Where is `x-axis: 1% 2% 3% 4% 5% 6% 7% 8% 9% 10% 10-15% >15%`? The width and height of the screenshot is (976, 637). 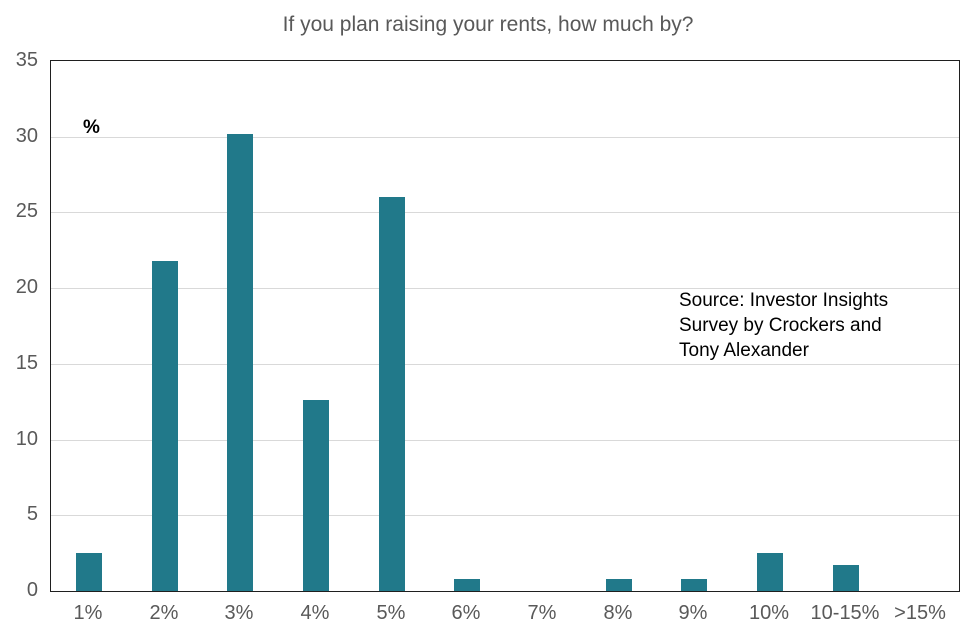 x-axis: 1% 2% 3% 4% 5% 6% 7% 8% 9% 10% 10-15% >15% is located at coordinates (505, 615).